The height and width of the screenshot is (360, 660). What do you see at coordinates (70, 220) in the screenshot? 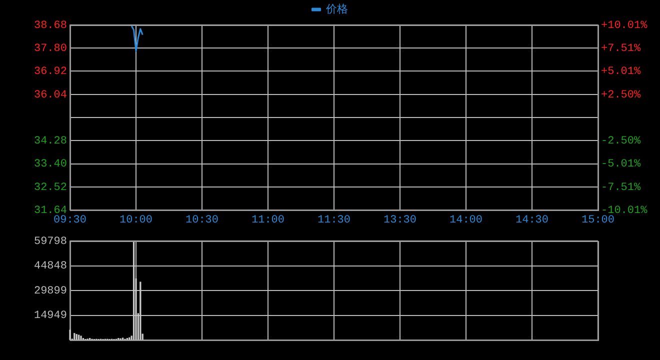
I see `x-tick-label: 09:30` at bounding box center [70, 220].